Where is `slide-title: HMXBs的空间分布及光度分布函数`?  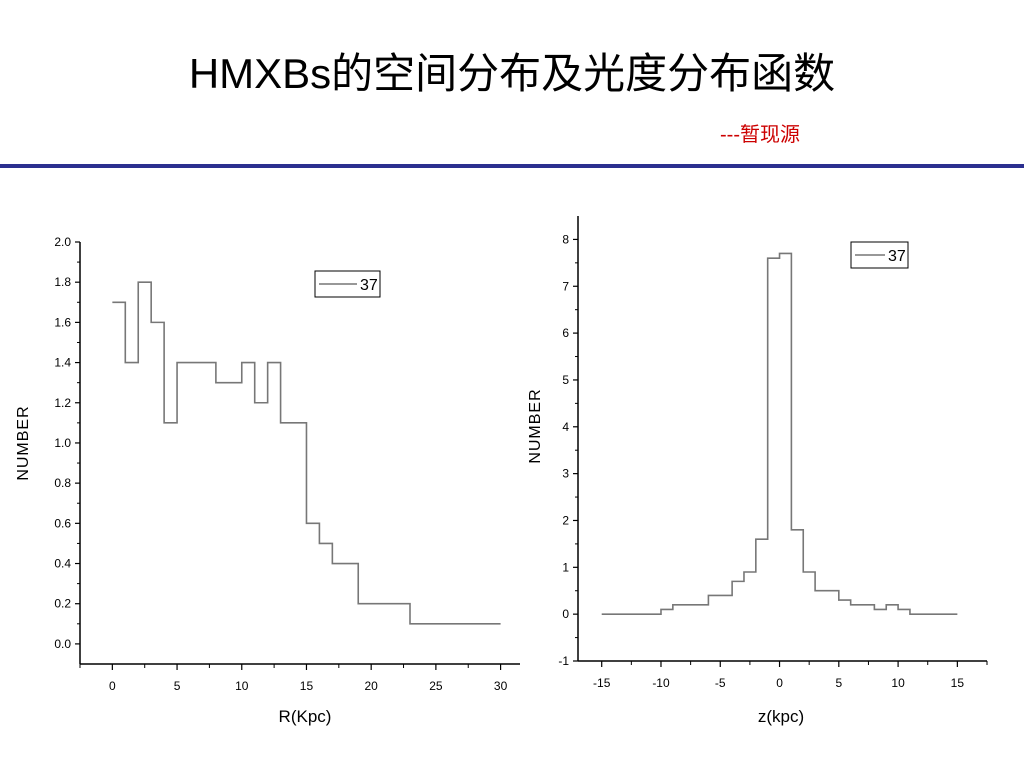 slide-title: HMXBs的空间分布及光度分布函数 is located at coordinates (512, 73).